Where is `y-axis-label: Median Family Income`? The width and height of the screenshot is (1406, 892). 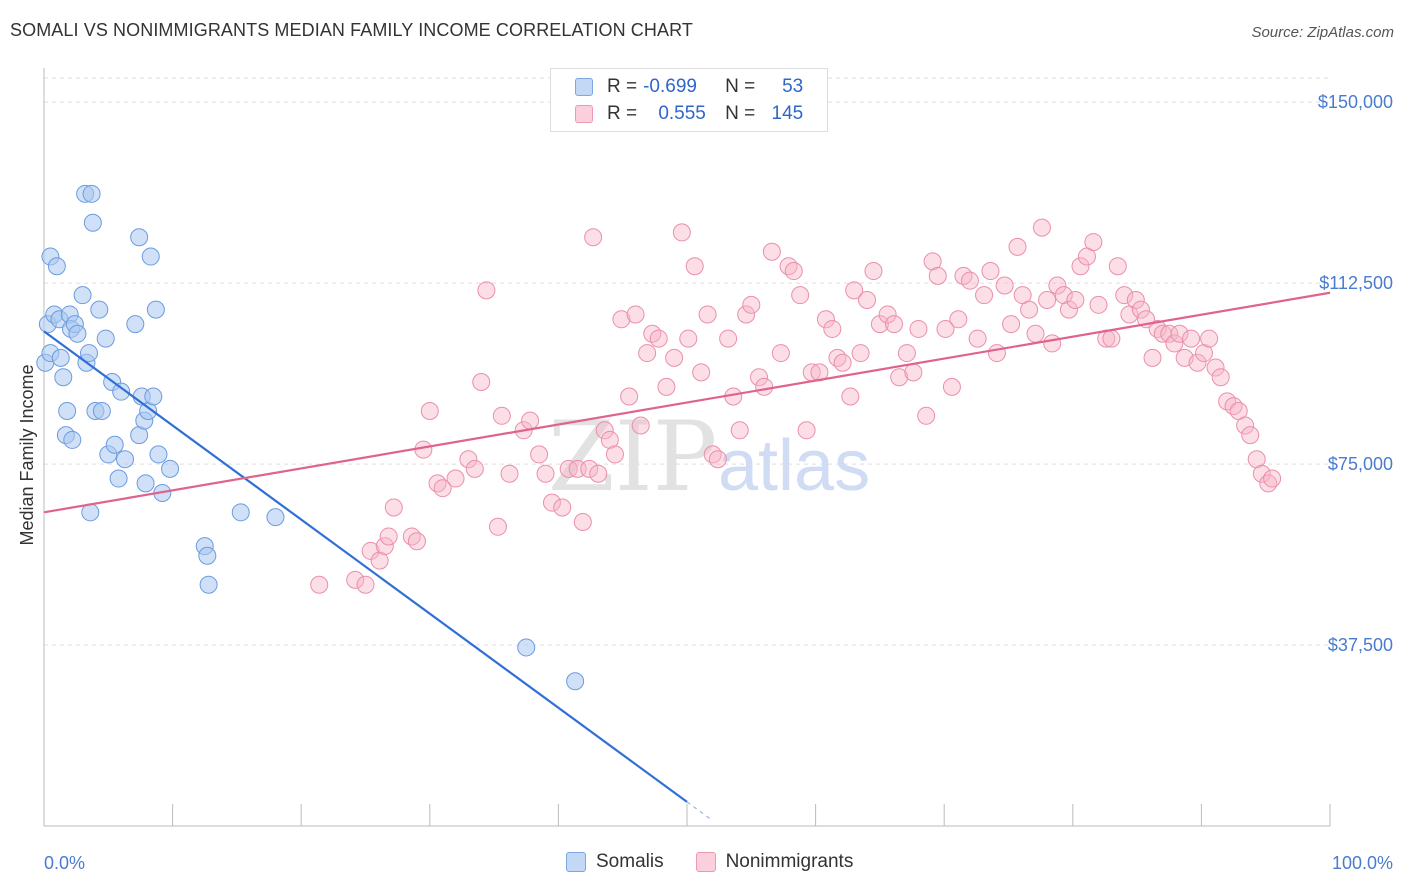
y-axis-label: Median Family Income is located at coordinates (27, 454).